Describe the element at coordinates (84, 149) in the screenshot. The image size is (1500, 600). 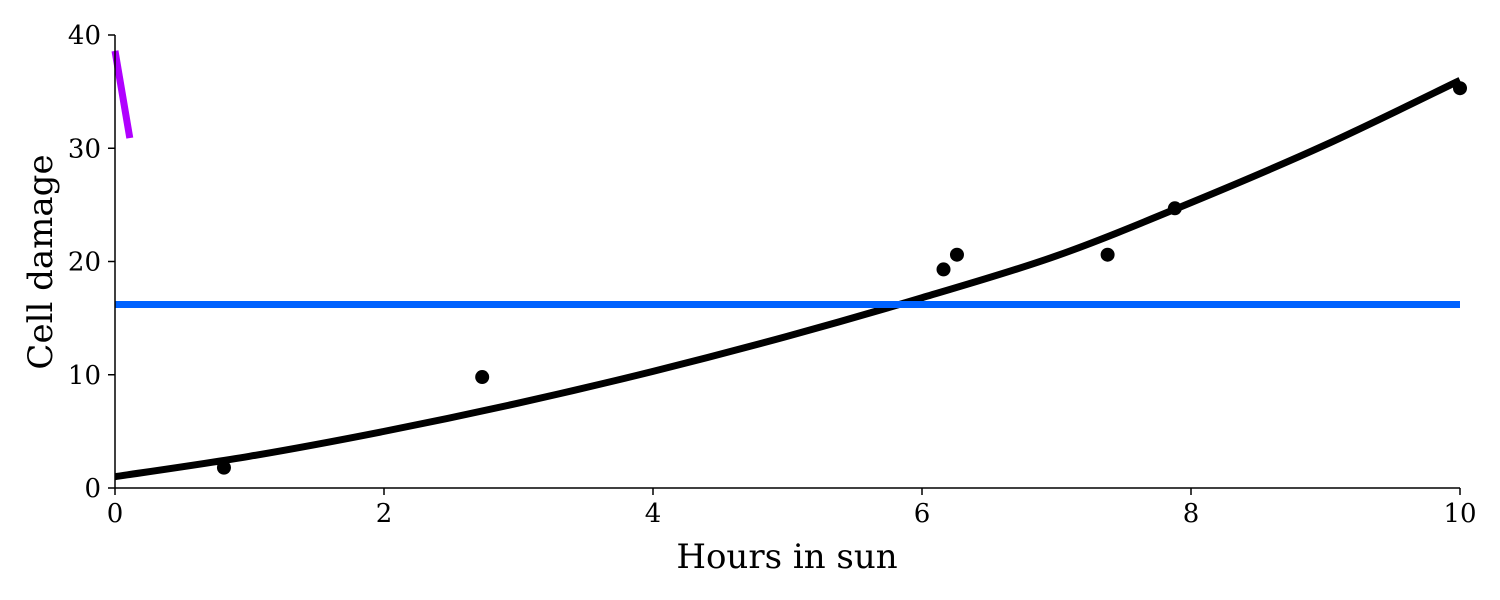
I see `y-tick-label: 30` at that location.